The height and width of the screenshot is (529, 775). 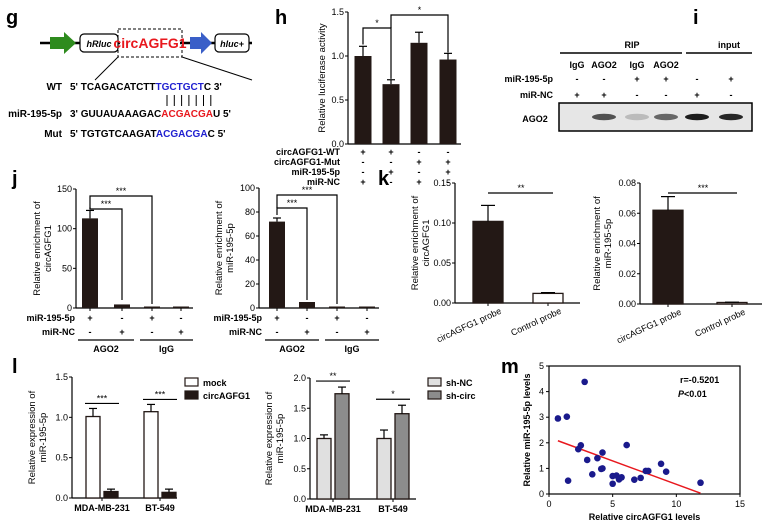 What do you see at coordinates (106, 68) in the screenshot?
I see `zoom-line-left` at bounding box center [106, 68].